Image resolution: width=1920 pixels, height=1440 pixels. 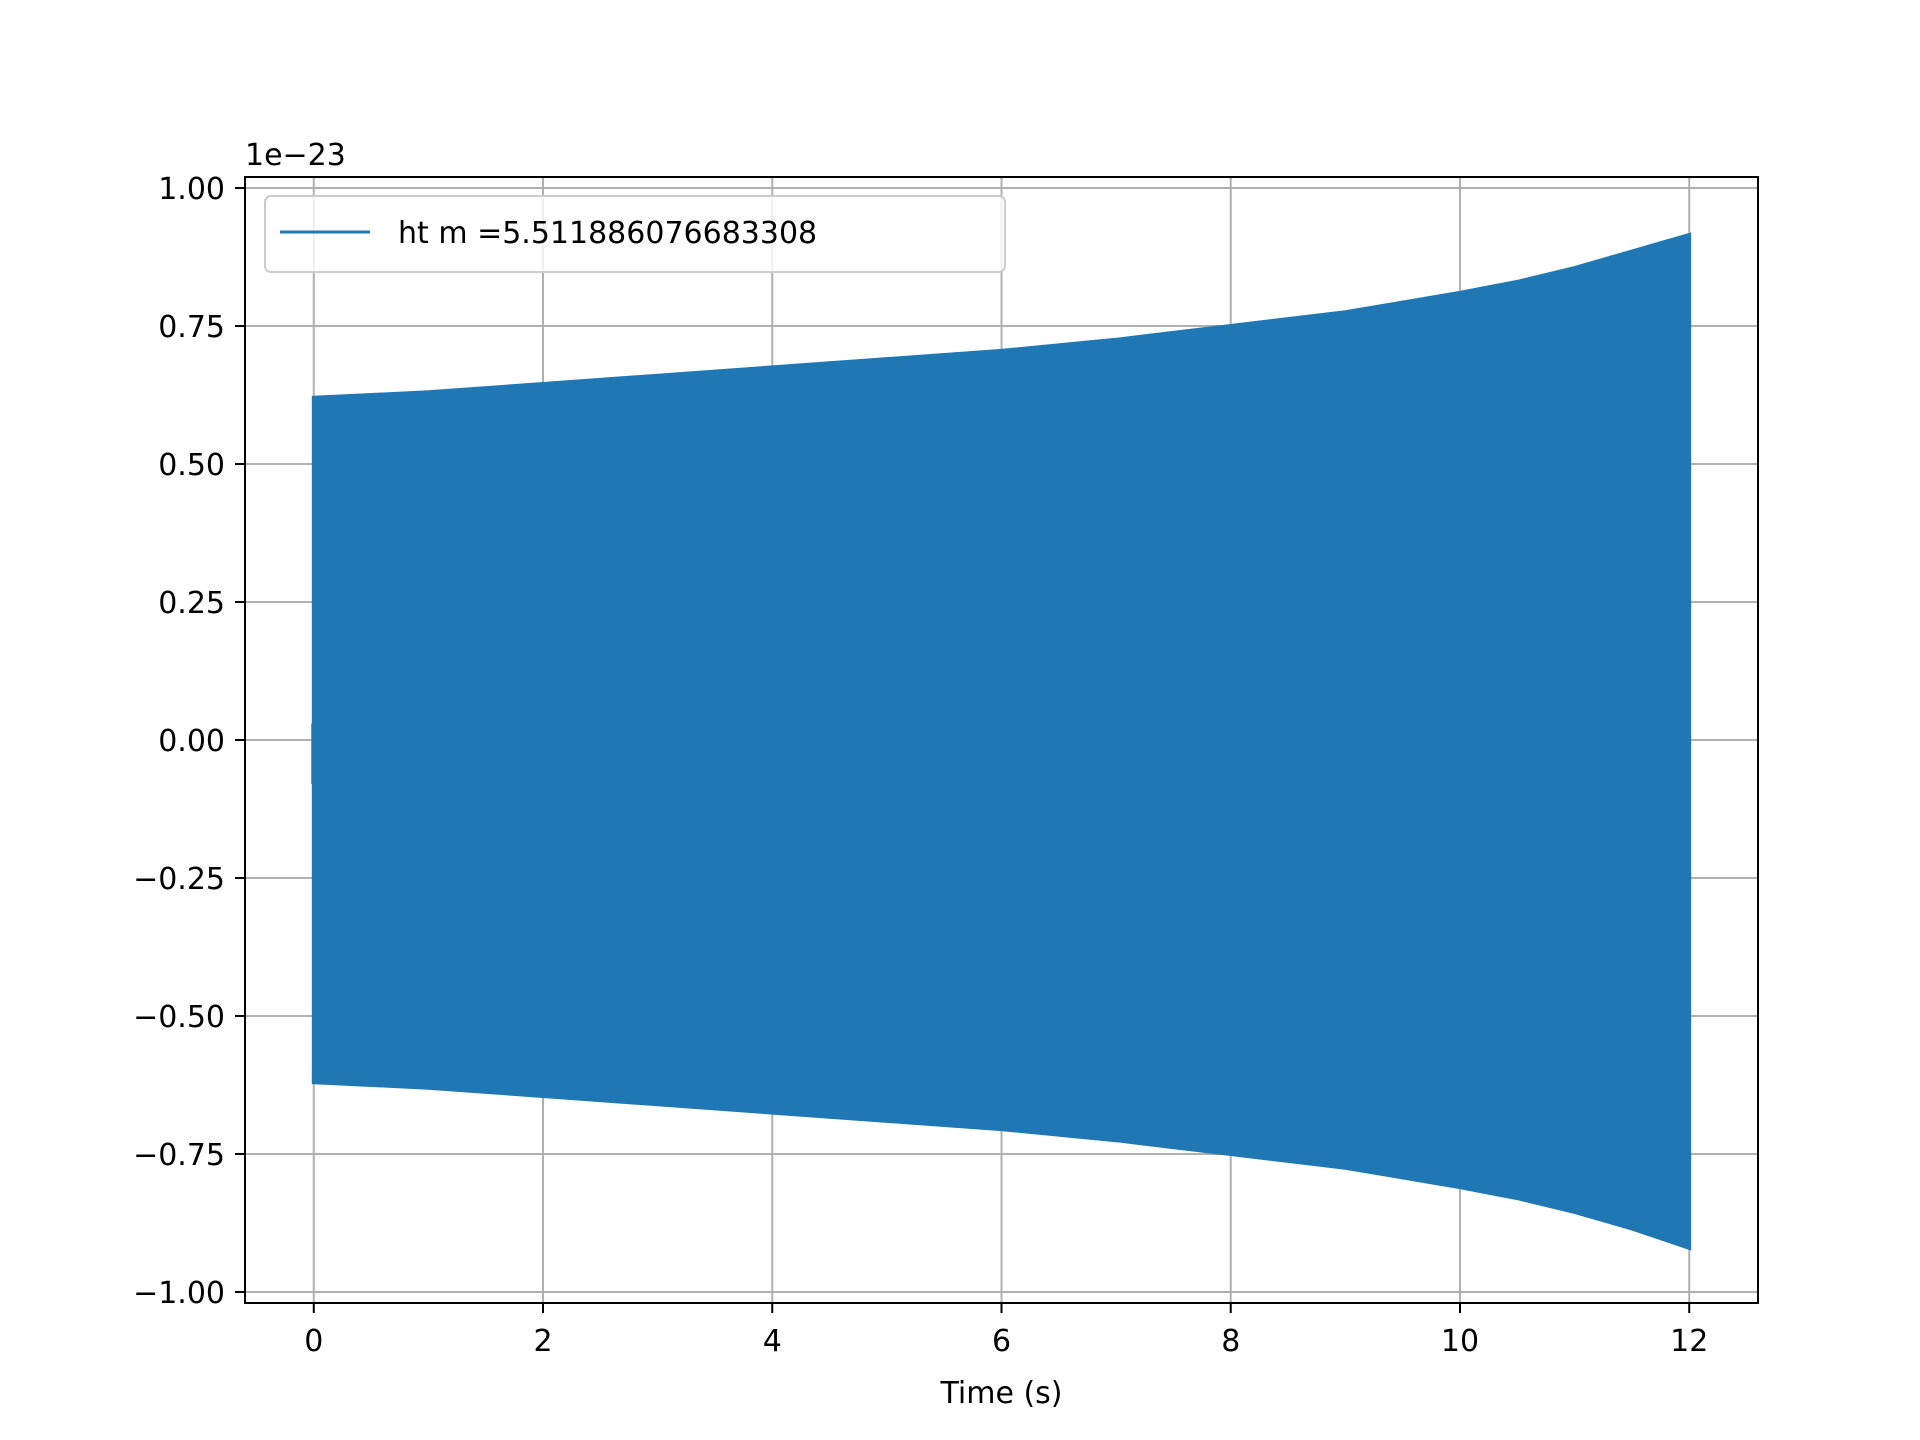 What do you see at coordinates (1001, 1341) in the screenshot?
I see `x-tick-label: 6` at bounding box center [1001, 1341].